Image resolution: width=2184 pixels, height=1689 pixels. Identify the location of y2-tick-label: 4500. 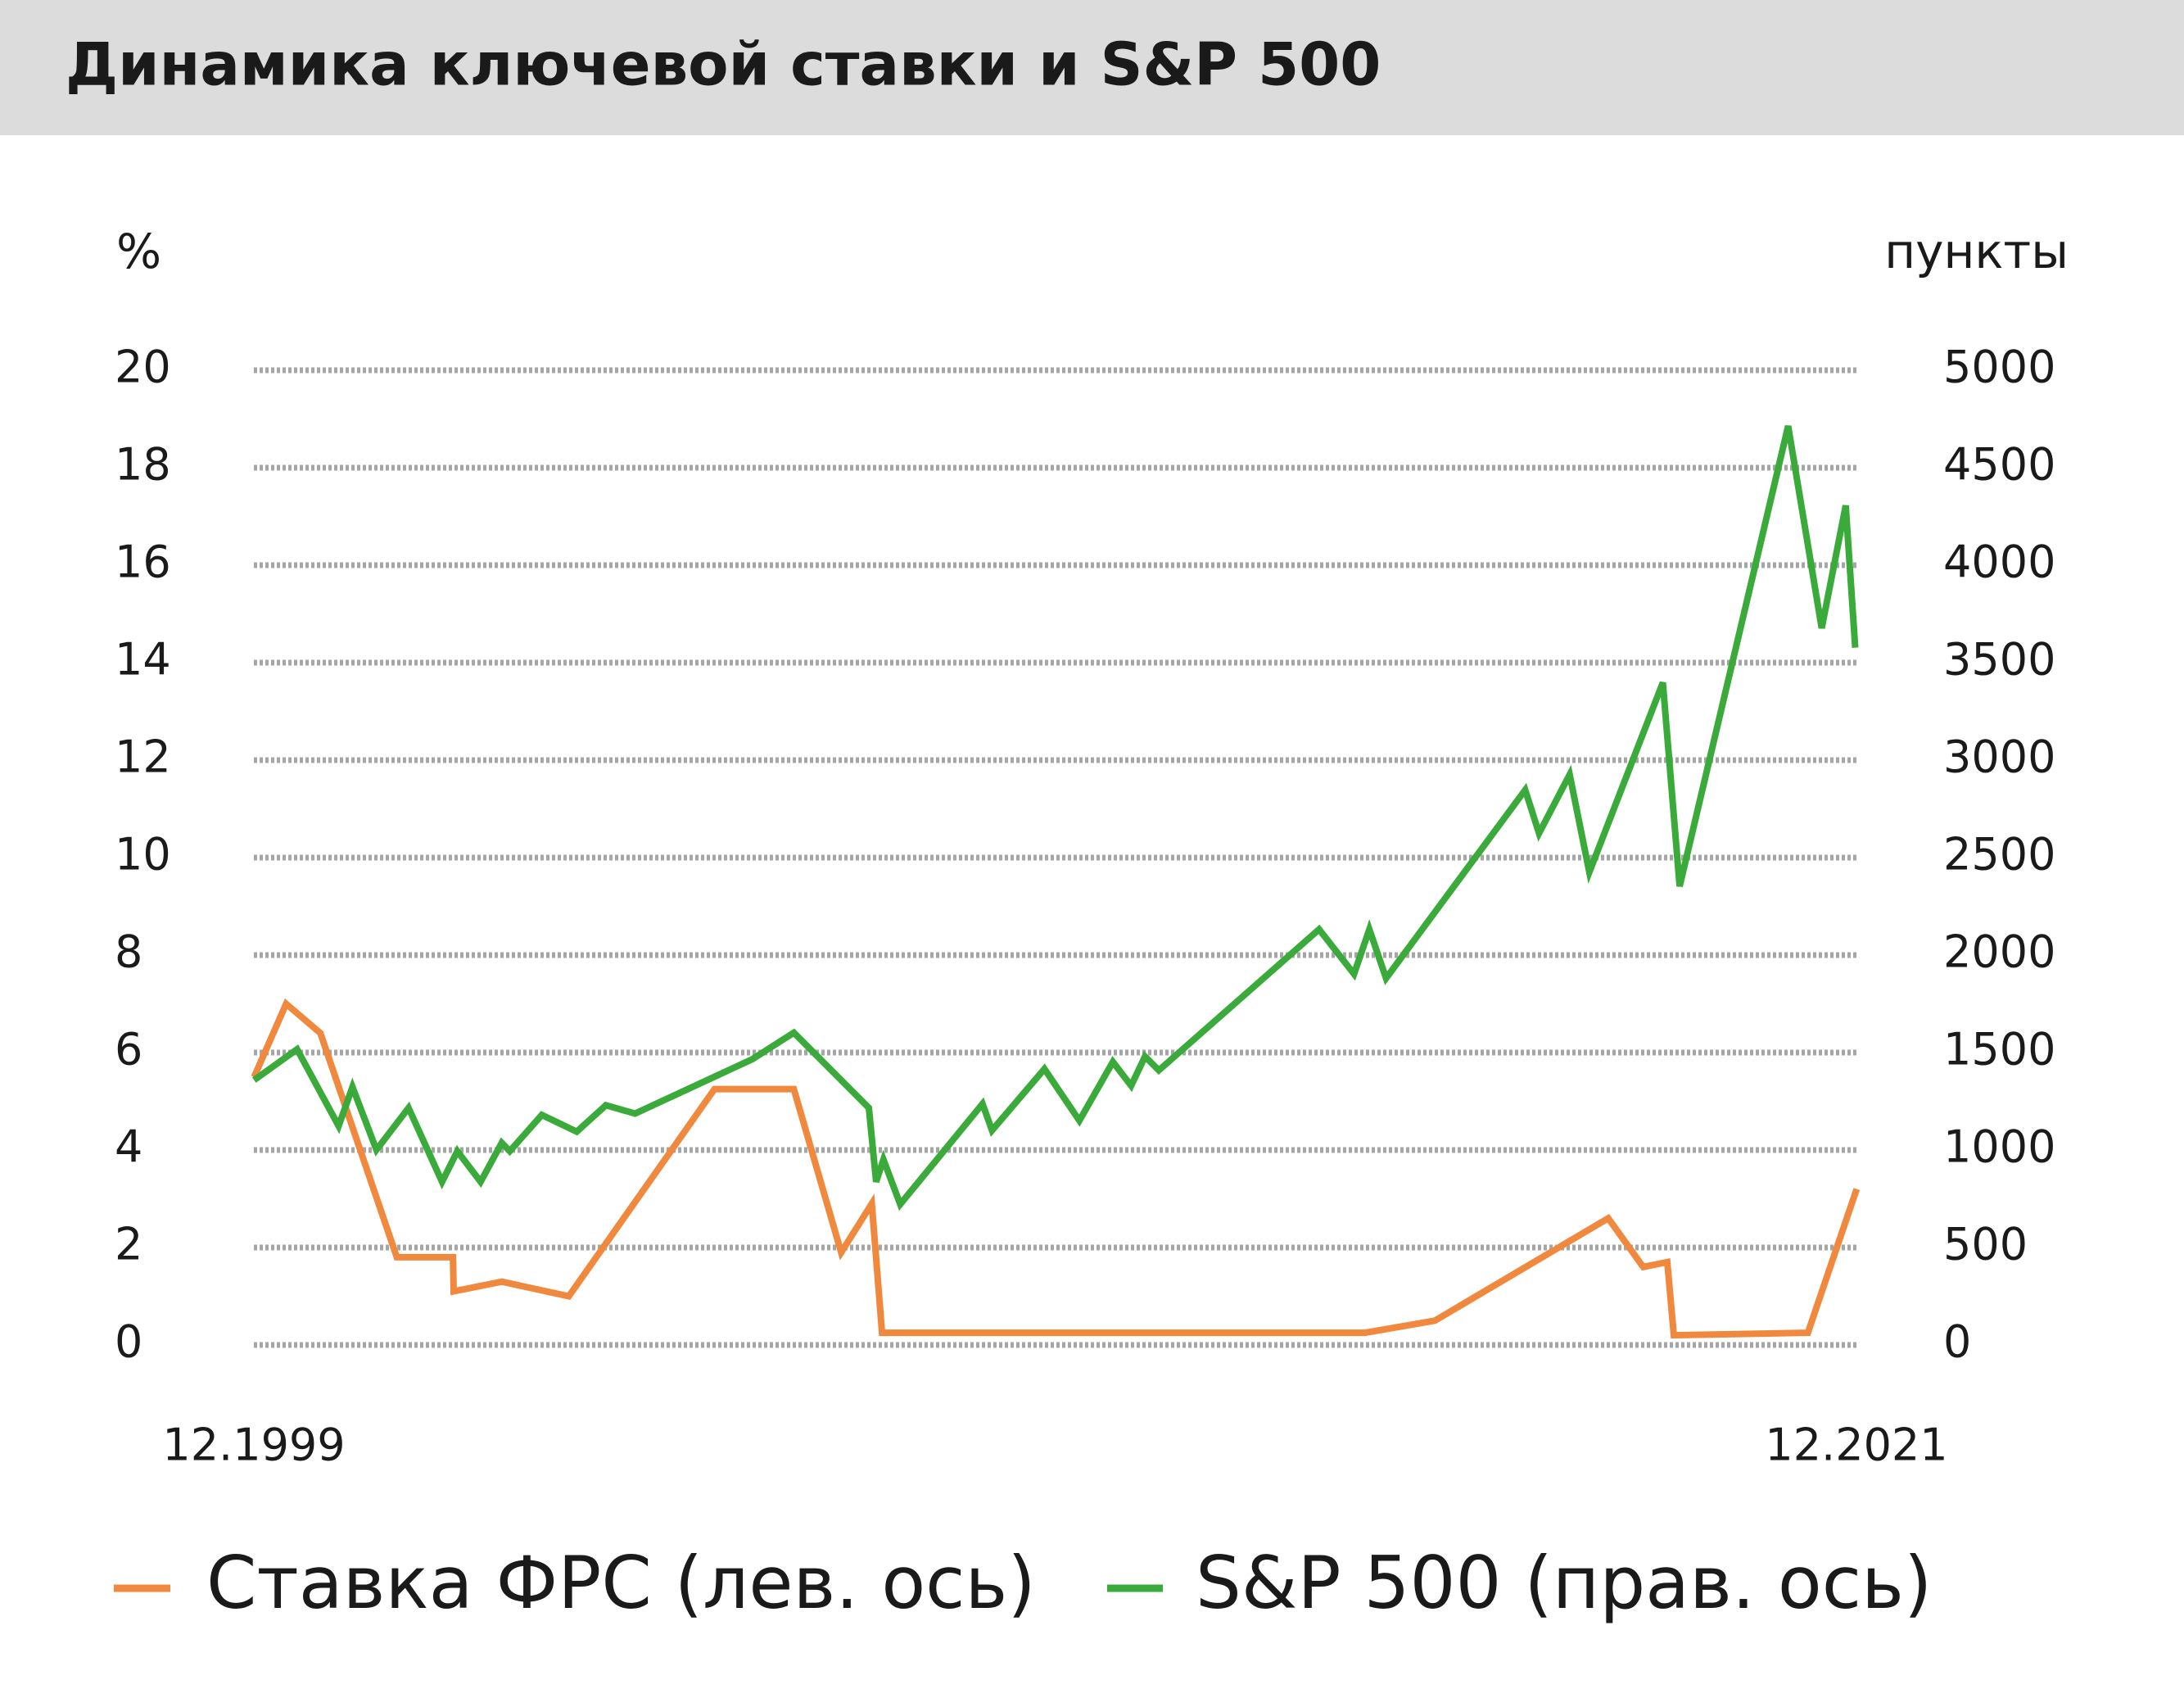
(1999, 465).